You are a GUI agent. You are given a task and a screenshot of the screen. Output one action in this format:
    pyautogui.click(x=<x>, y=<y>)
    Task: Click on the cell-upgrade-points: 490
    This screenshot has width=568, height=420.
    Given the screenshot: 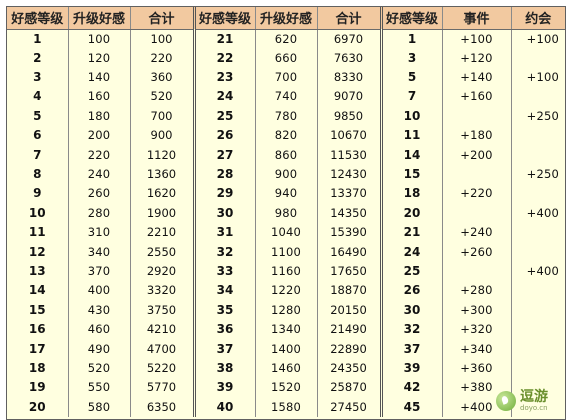 What is the action you would take?
    pyautogui.click(x=99, y=349)
    